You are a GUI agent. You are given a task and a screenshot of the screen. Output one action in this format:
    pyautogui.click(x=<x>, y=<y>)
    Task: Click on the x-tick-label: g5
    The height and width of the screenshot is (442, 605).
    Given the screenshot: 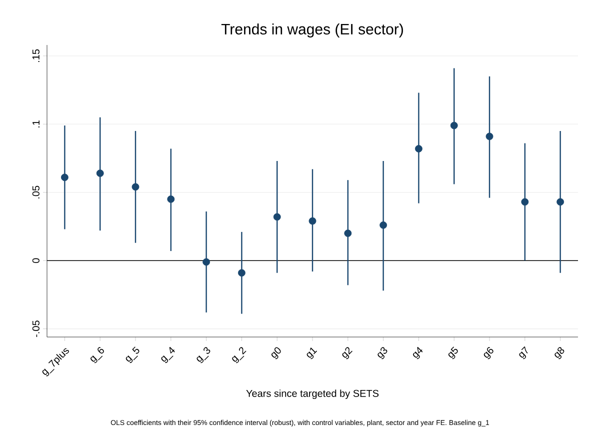 What is the action you would take?
    pyautogui.click(x=453, y=353)
    